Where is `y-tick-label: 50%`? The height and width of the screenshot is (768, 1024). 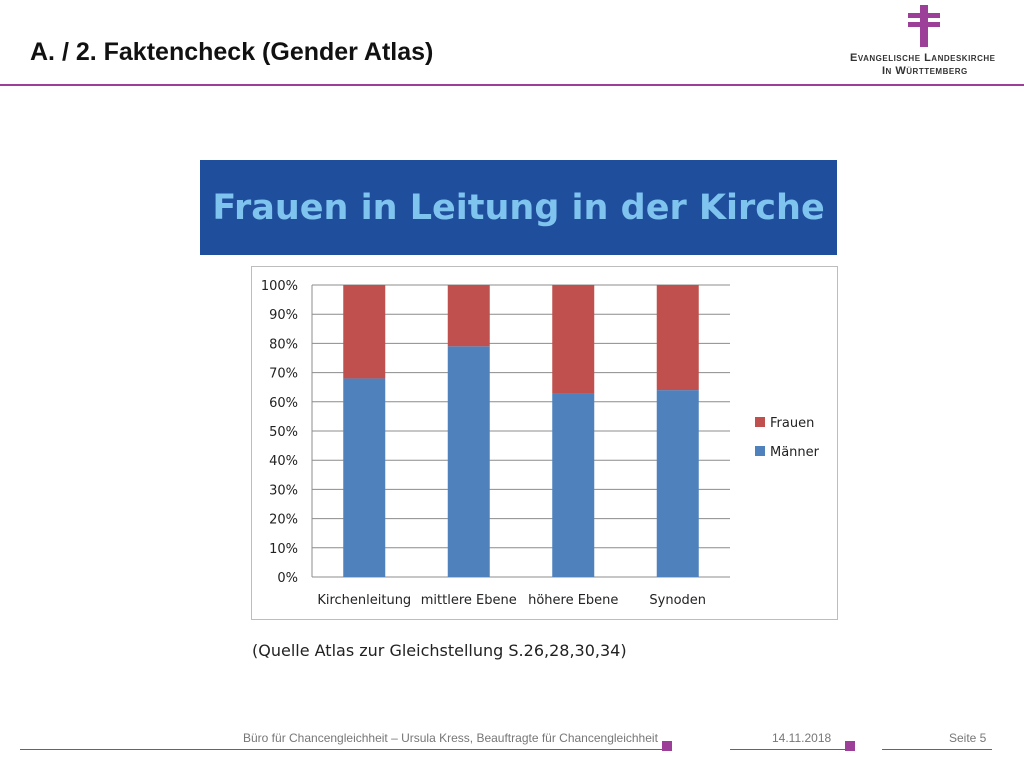 y-tick-label: 50% is located at coordinates (283, 432).